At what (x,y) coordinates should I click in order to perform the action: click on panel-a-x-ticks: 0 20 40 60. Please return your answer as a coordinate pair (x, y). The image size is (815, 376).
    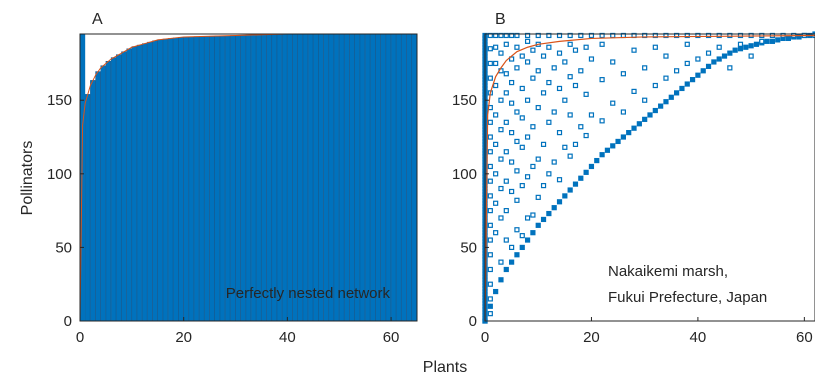
    Looking at the image, I should click on (237, 331).